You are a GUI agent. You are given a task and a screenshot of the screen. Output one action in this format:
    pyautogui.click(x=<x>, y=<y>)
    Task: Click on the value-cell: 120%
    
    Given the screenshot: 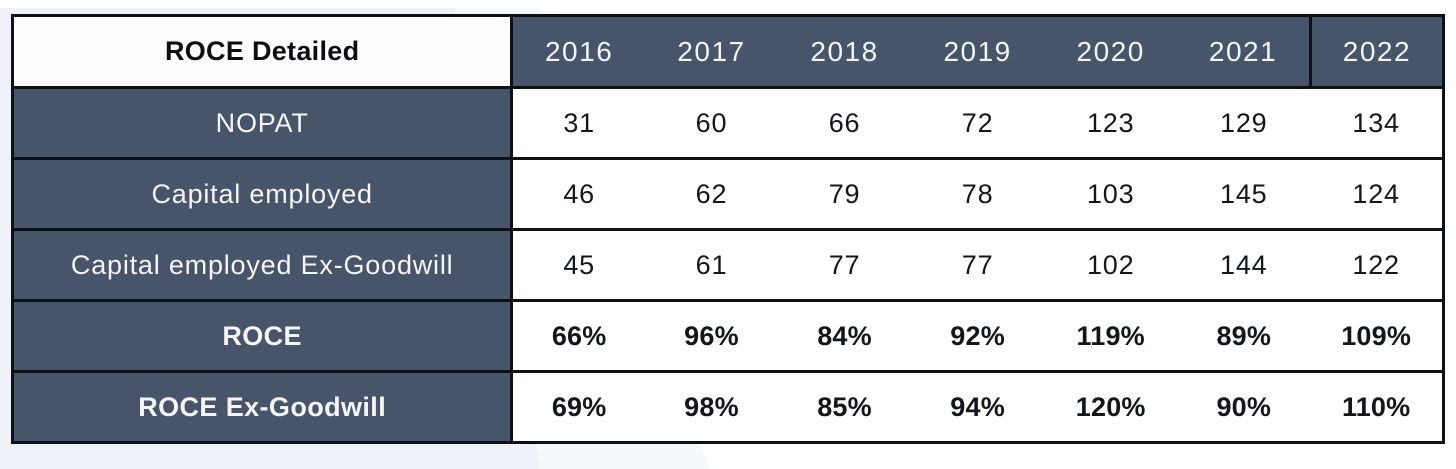 What is the action you would take?
    pyautogui.click(x=1111, y=407)
    